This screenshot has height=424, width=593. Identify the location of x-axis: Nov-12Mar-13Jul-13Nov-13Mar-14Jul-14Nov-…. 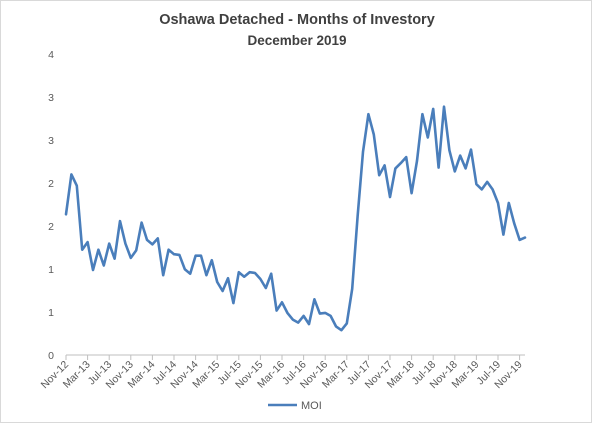
(282, 372).